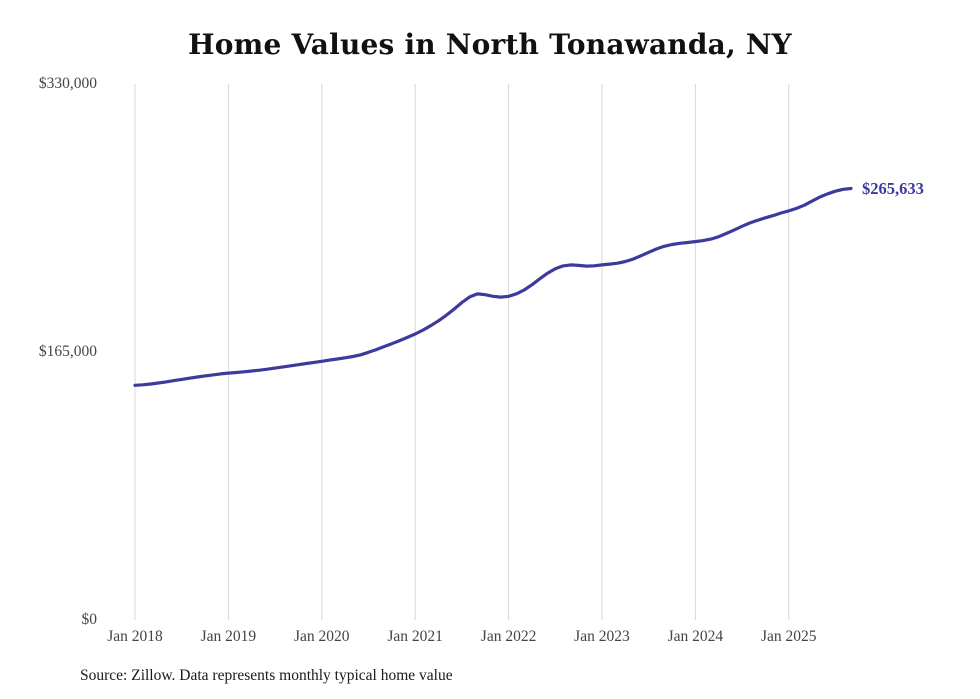 The image size is (980, 699). What do you see at coordinates (322, 636) in the screenshot?
I see `x-tick-label: Jan 2020` at bounding box center [322, 636].